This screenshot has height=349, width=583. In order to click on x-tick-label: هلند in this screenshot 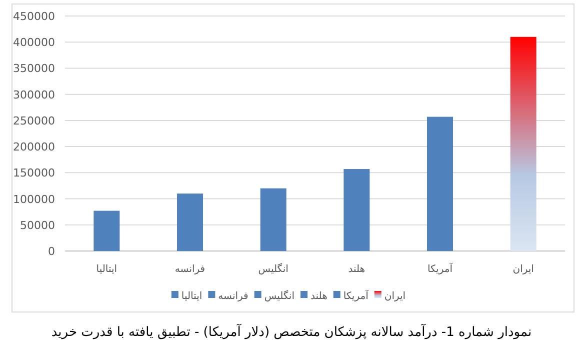, I will do `click(357, 269)`.